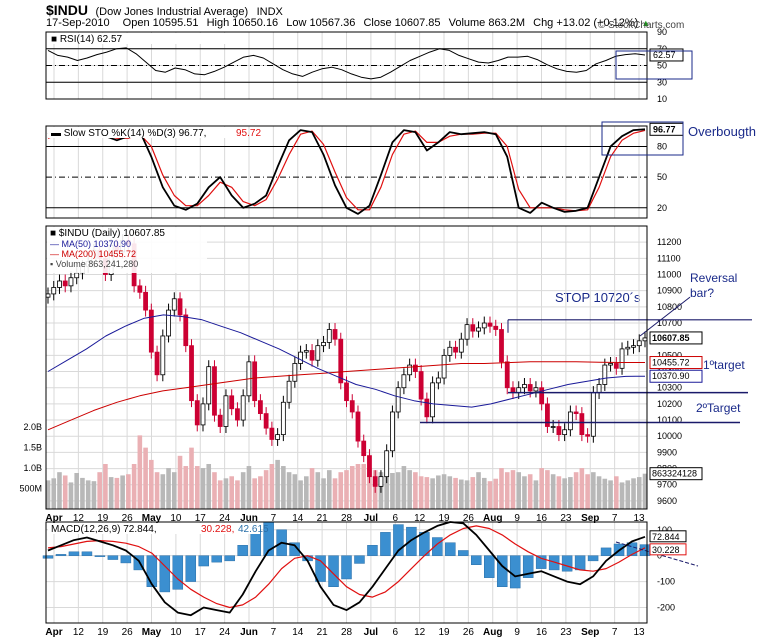  What do you see at coordinates (639, 632) in the screenshot?
I see `x-axis-label: 13` at bounding box center [639, 632].